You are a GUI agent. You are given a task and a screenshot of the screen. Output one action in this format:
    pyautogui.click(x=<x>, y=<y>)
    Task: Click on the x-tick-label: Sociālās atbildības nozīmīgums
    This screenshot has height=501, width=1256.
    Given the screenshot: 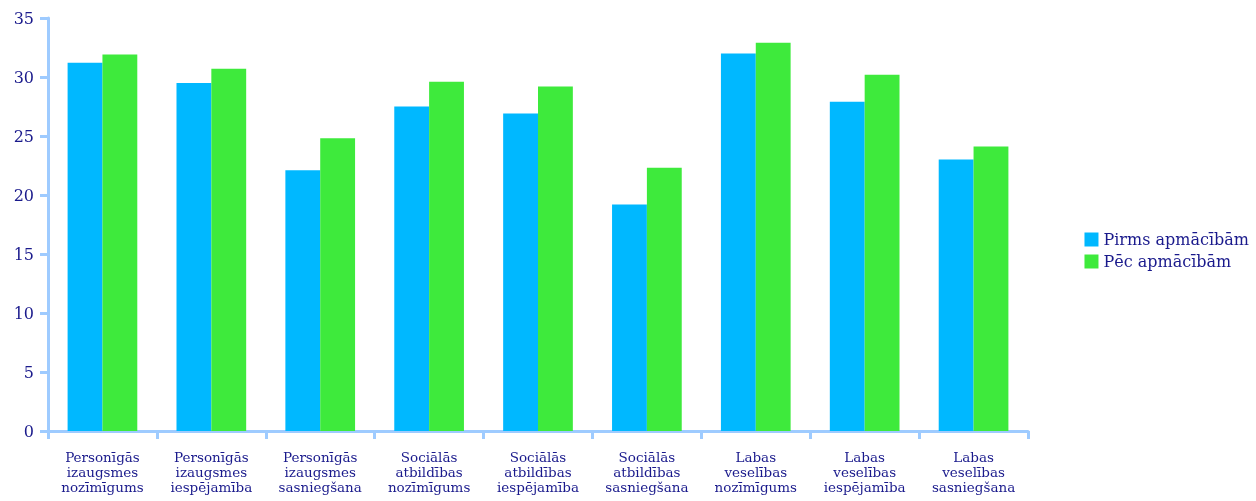 What is the action you would take?
    pyautogui.click(x=429, y=471)
    